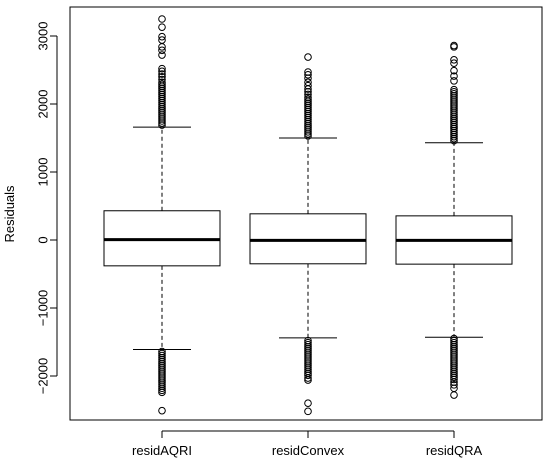 The height and width of the screenshot is (462, 550). What do you see at coordinates (43, 239) in the screenshot?
I see `y-tick-label: 0` at bounding box center [43, 239].